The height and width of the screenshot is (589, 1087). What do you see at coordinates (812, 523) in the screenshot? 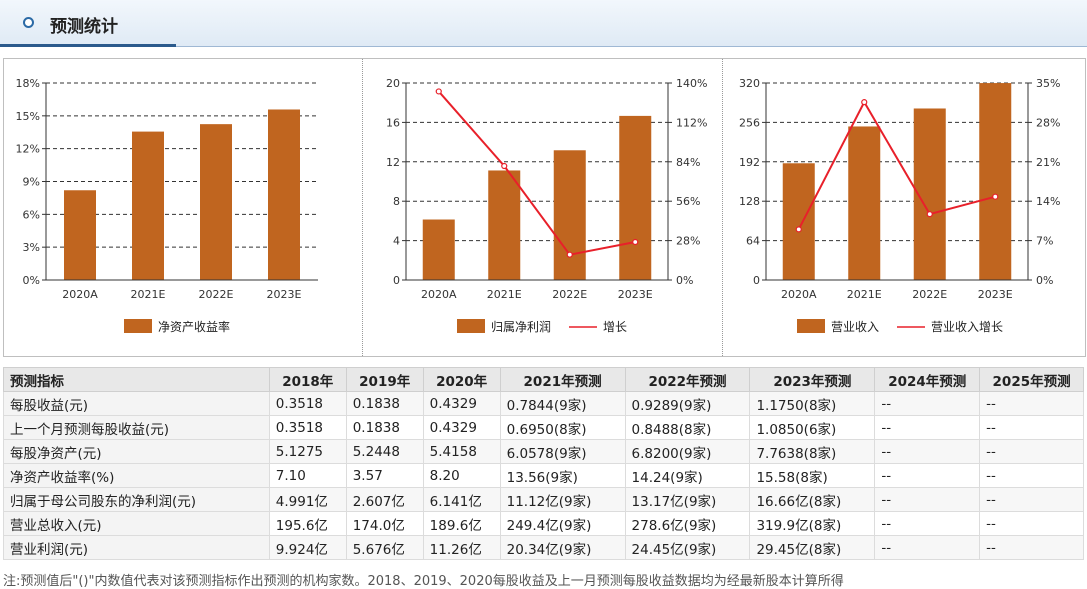
I see `value-cell: 319.9亿(8家)` at bounding box center [812, 523].